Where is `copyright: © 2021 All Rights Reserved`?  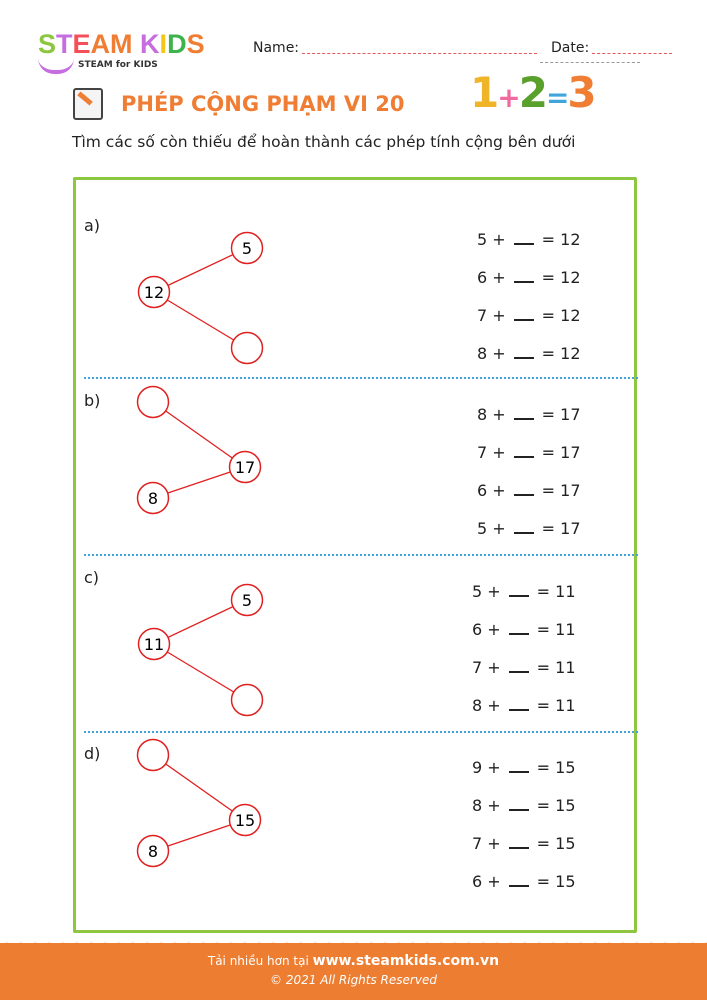
copyright: © 2021 All Rights Reserved is located at coordinates (353, 980).